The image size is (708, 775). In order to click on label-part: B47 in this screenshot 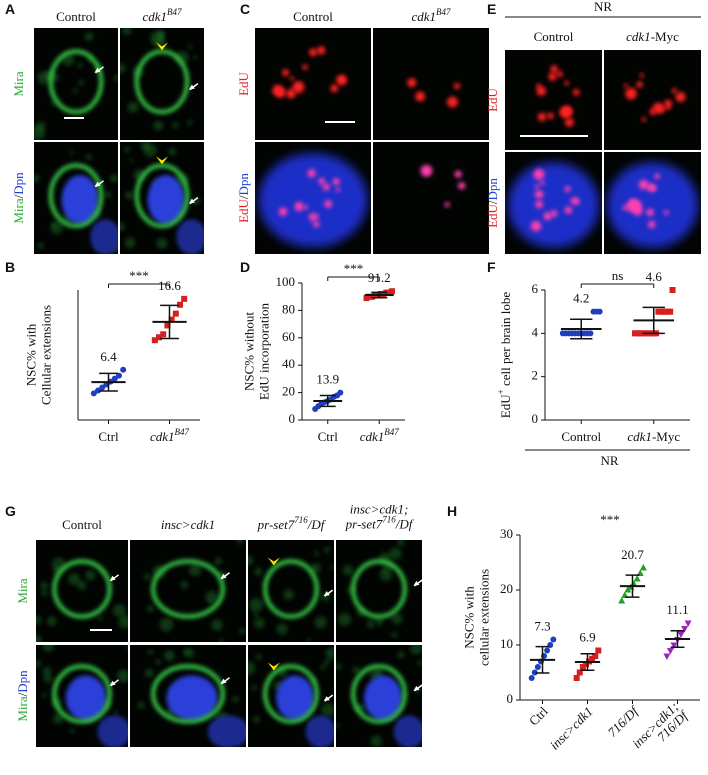, I will do `click(391, 432)`.